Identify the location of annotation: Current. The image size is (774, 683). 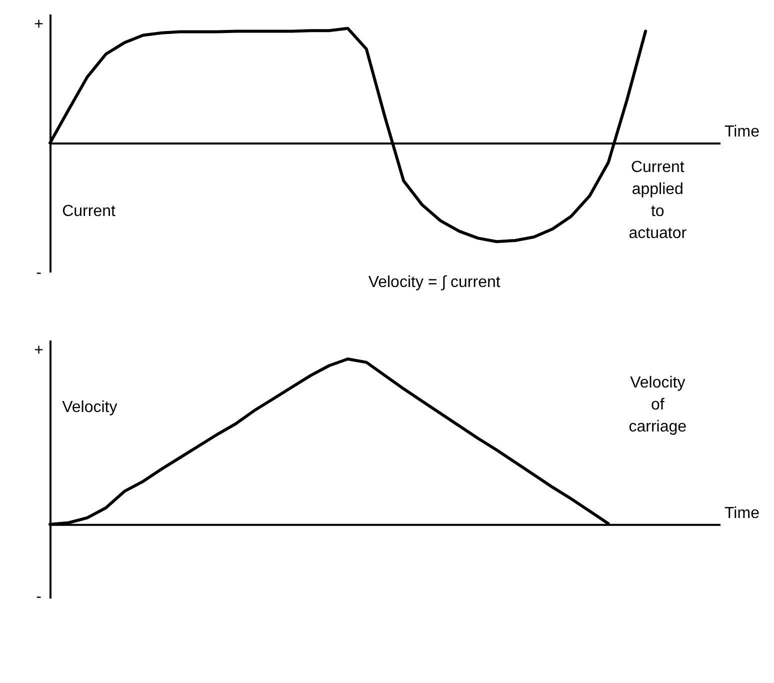
(89, 211).